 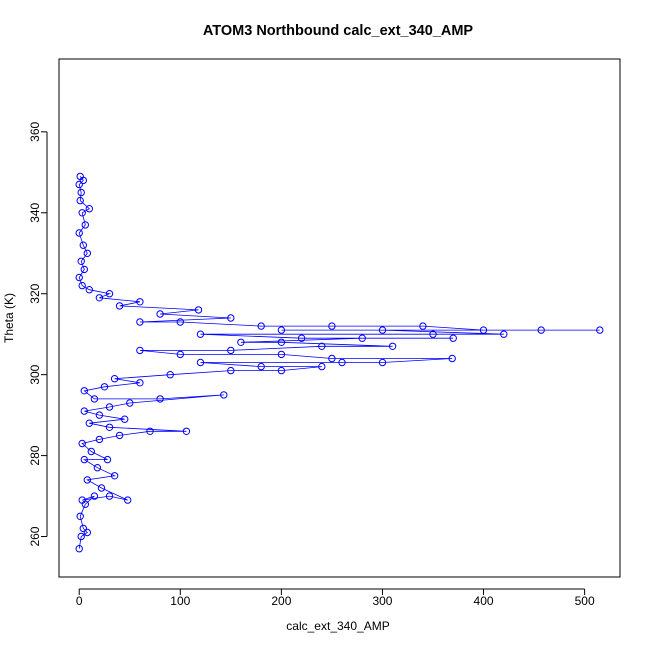 I want to click on y-tick-label: 340, so click(x=35, y=212).